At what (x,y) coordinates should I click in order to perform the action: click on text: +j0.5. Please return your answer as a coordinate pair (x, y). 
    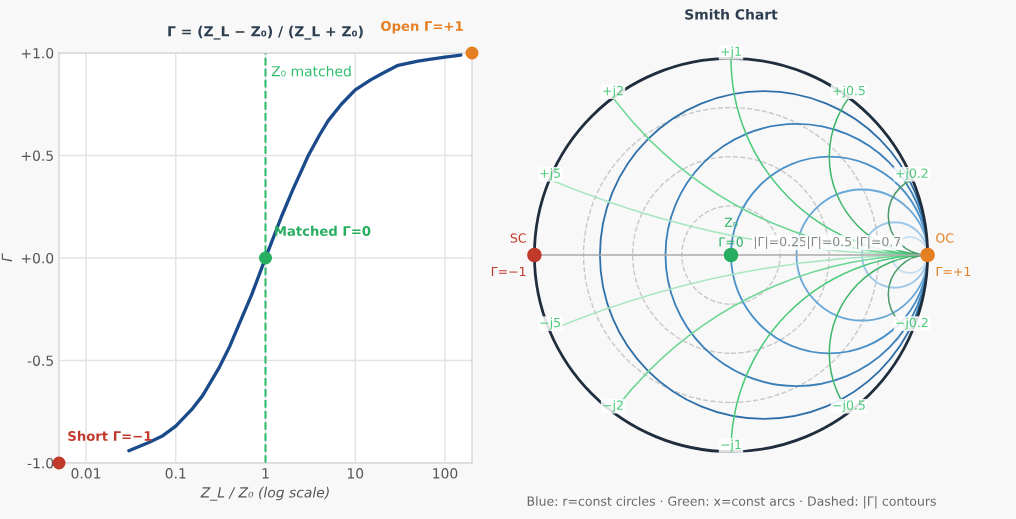
    Looking at the image, I should click on (849, 91).